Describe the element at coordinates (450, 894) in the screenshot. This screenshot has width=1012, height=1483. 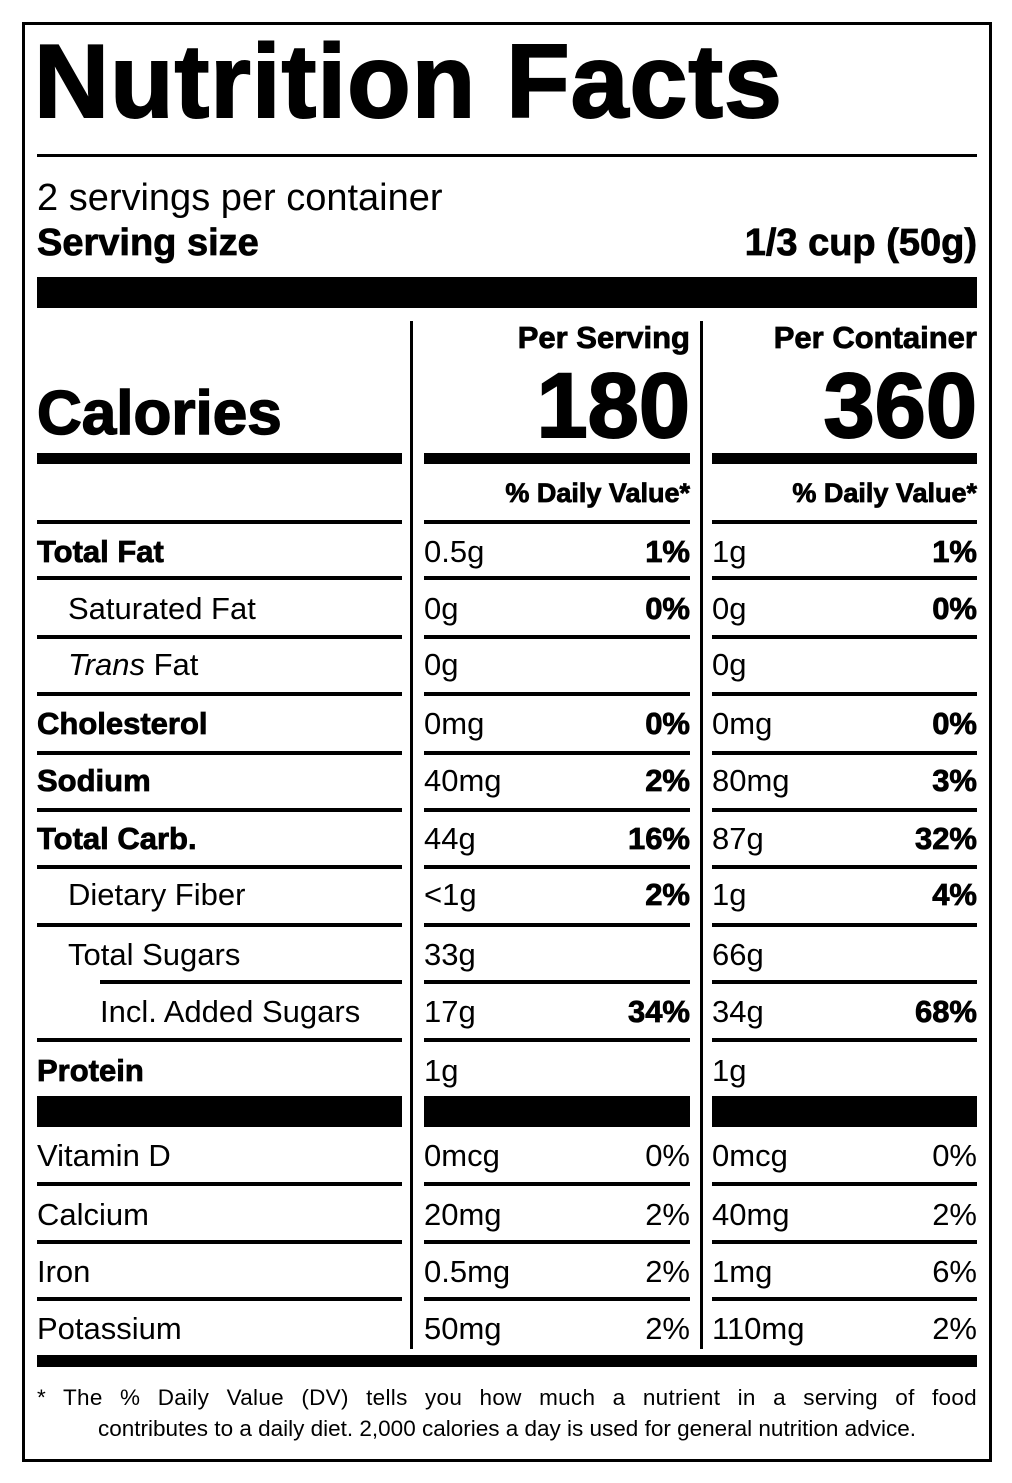
I see `serving-amount: <1g` at that location.